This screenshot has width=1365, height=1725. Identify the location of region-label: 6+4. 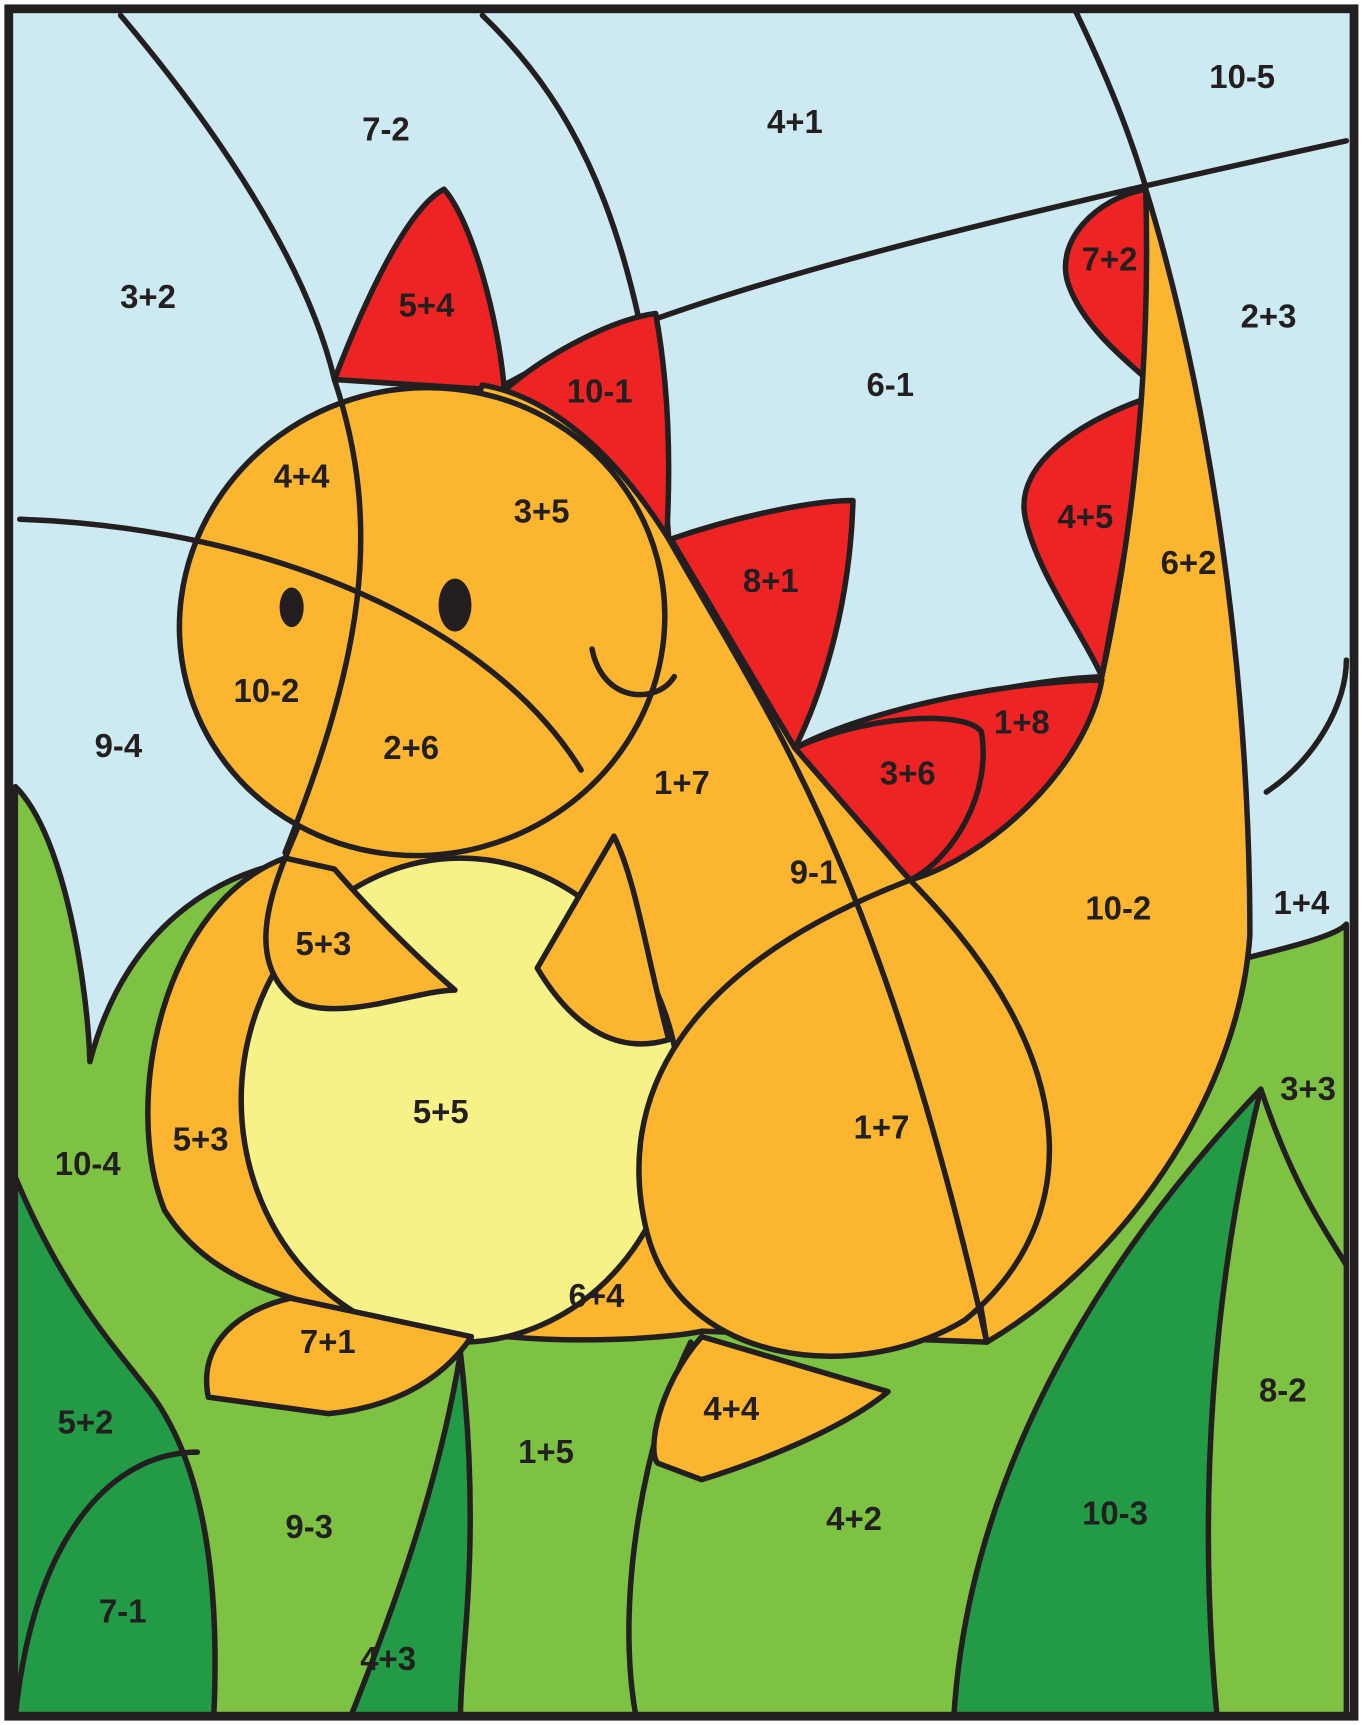
(597, 1295).